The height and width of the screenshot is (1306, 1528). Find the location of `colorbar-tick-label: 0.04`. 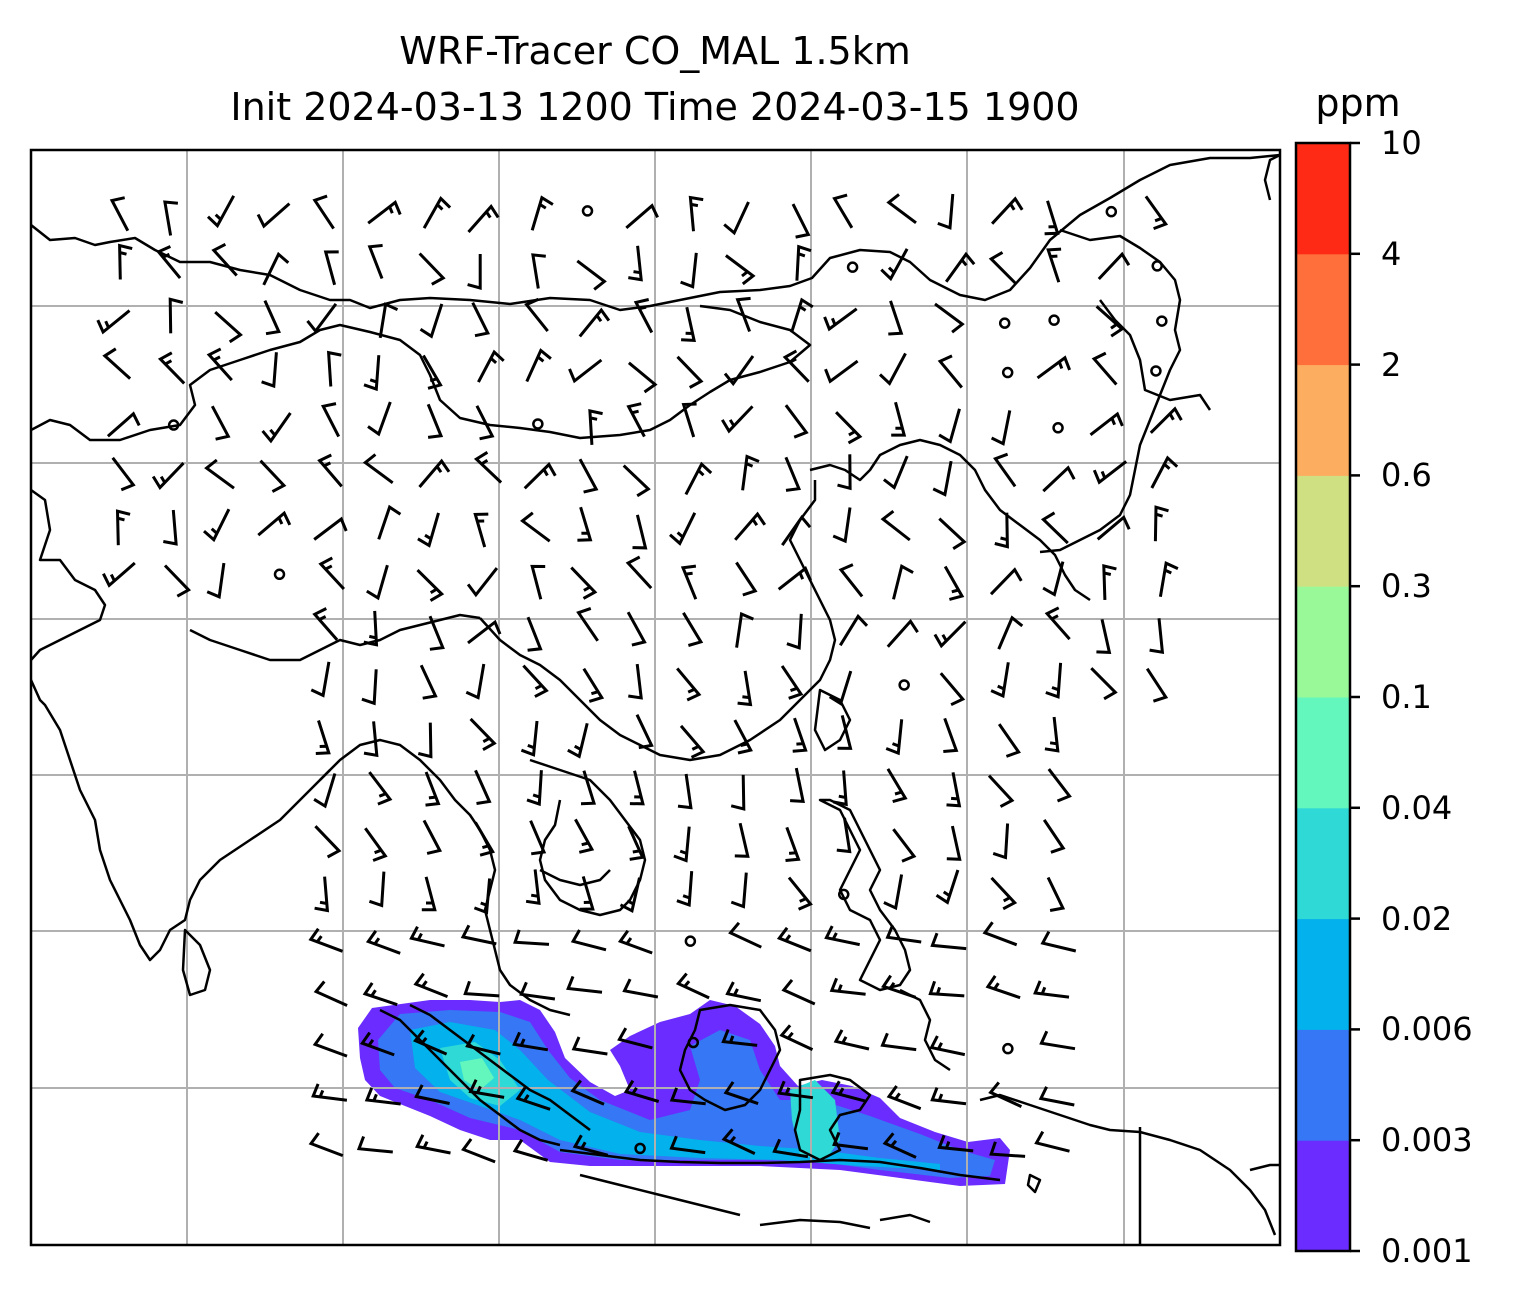

colorbar-tick-label: 0.04 is located at coordinates (1417, 807).